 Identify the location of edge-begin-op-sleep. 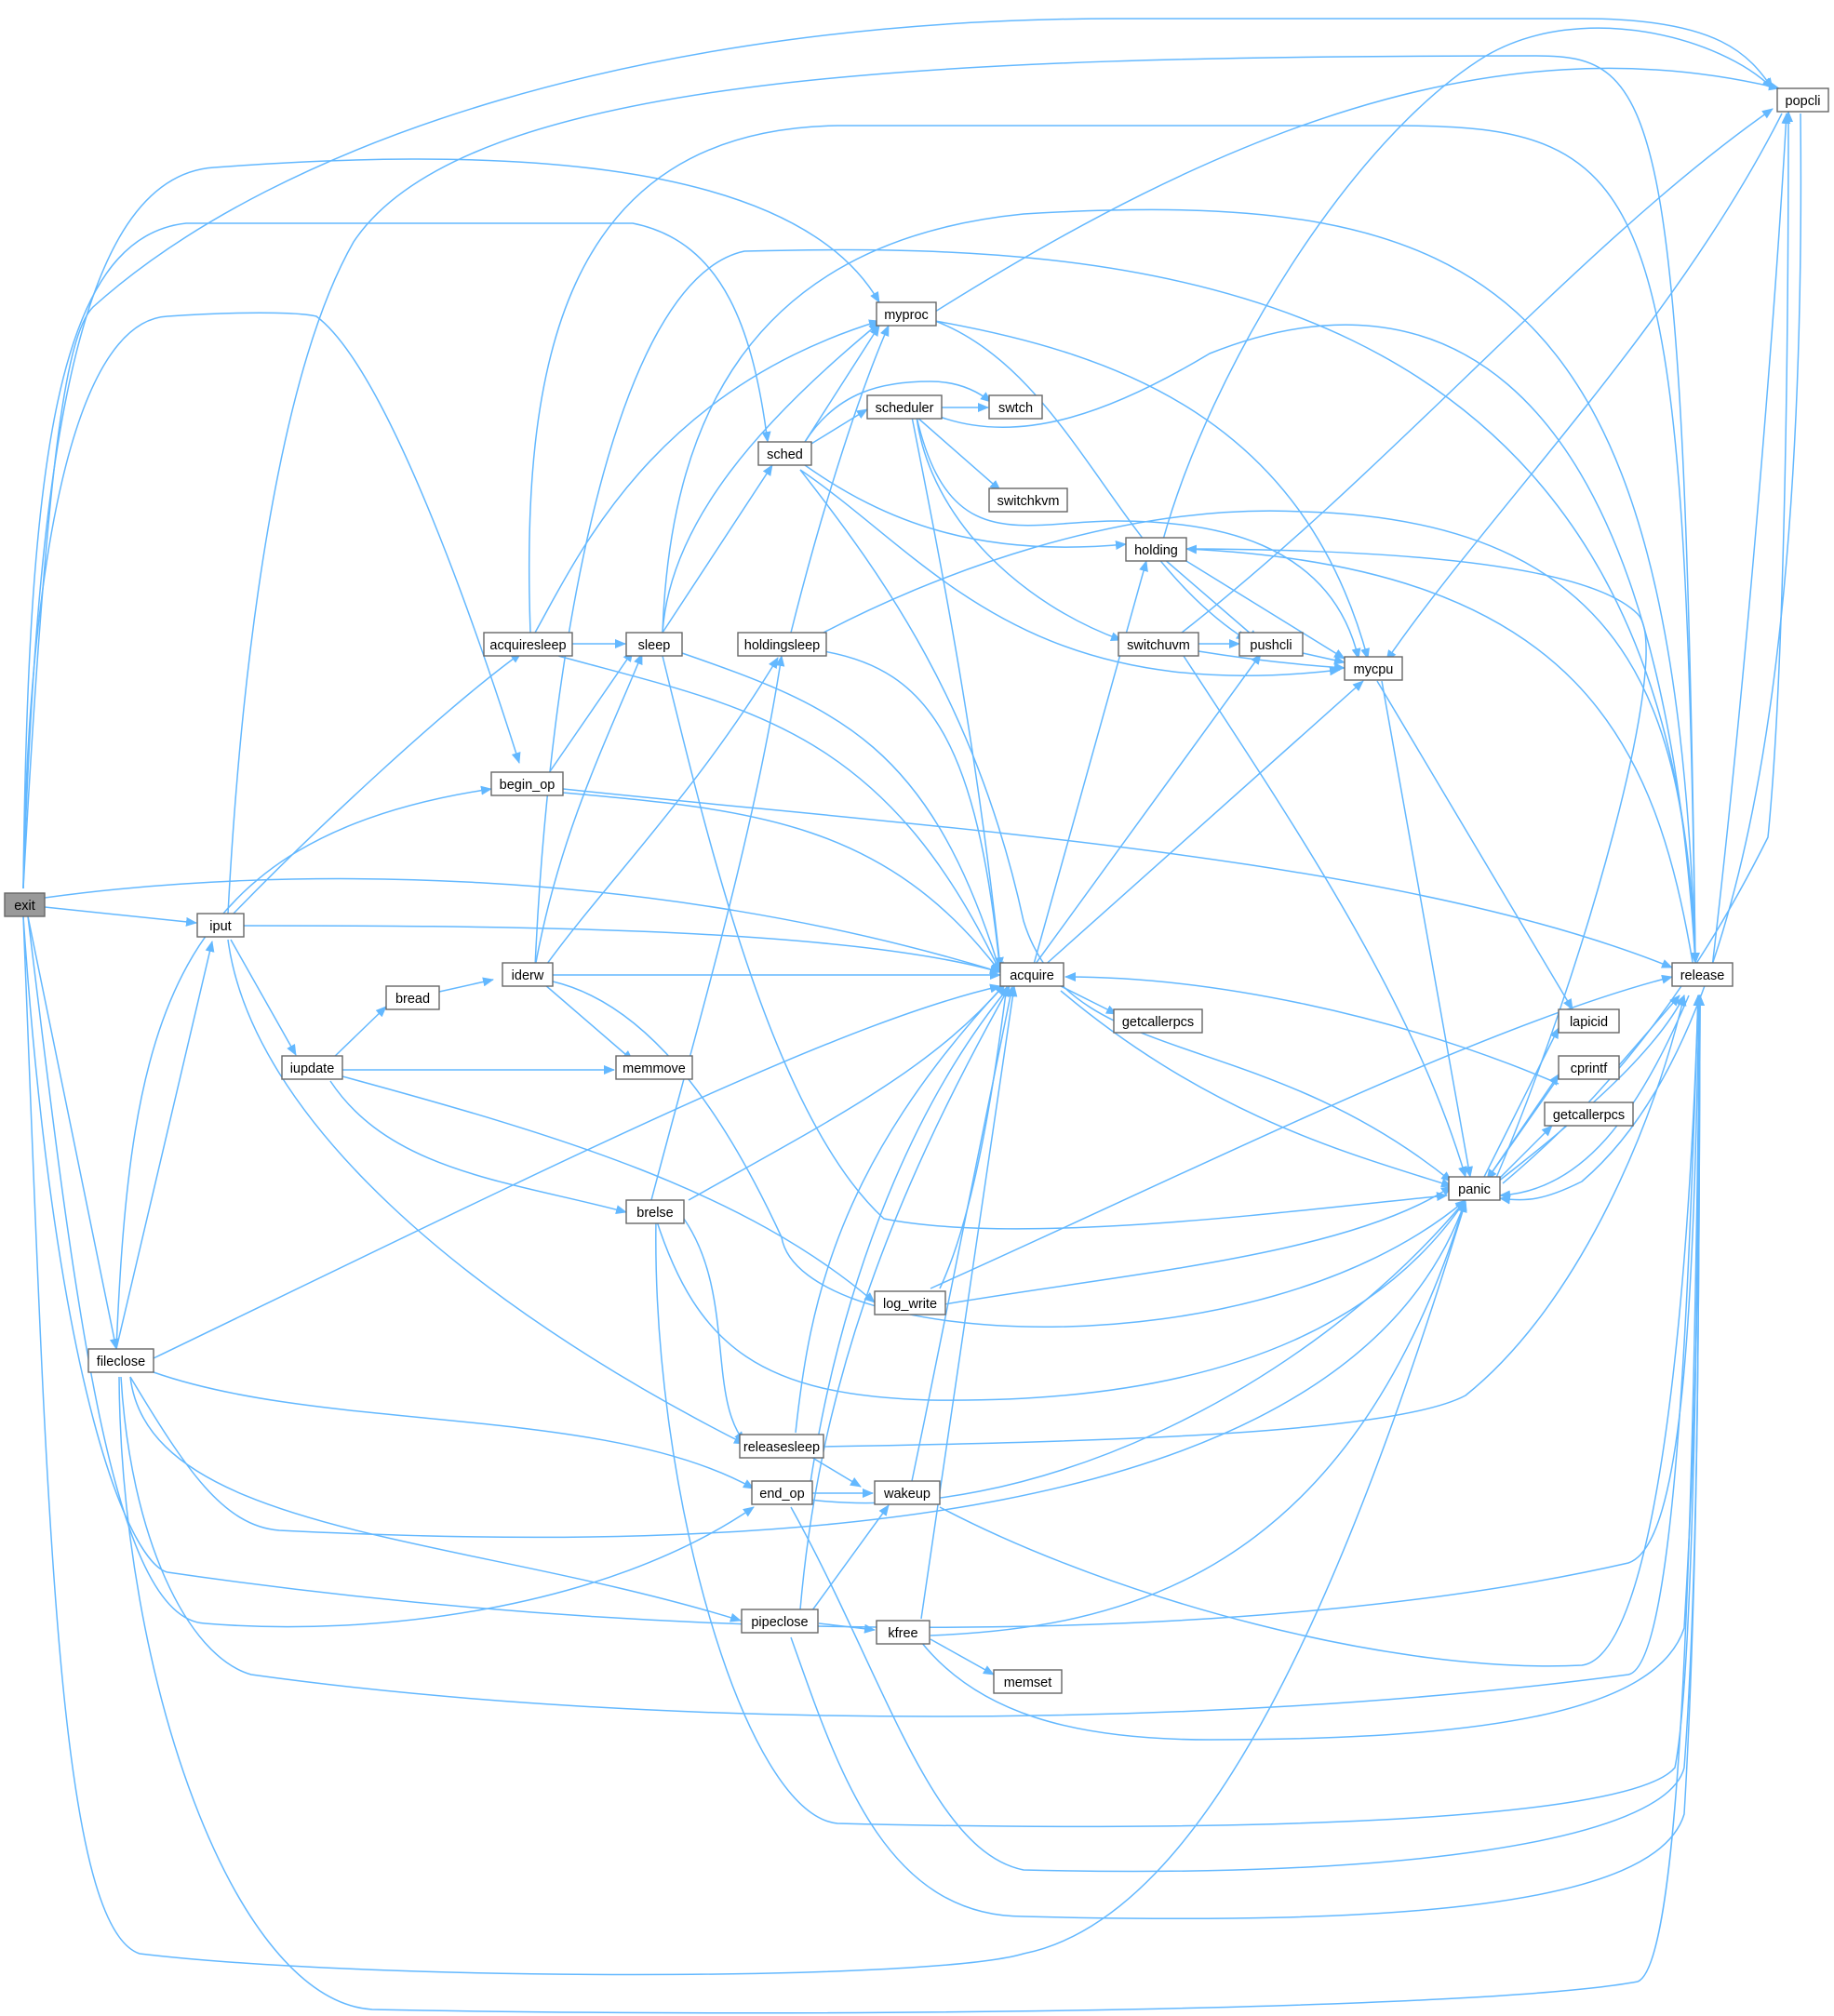
(588, 715).